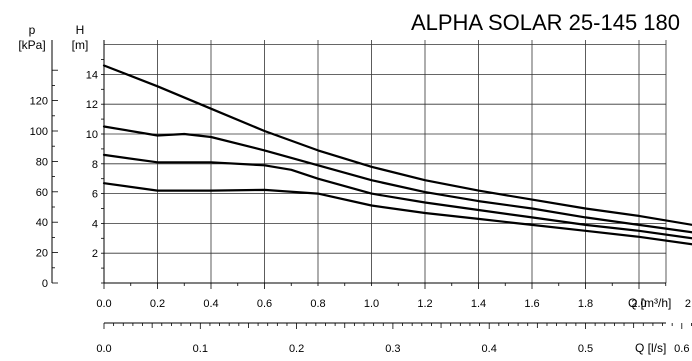 This screenshot has height=361, width=692. I want to click on pressure-tick-label: 40, so click(42, 223).